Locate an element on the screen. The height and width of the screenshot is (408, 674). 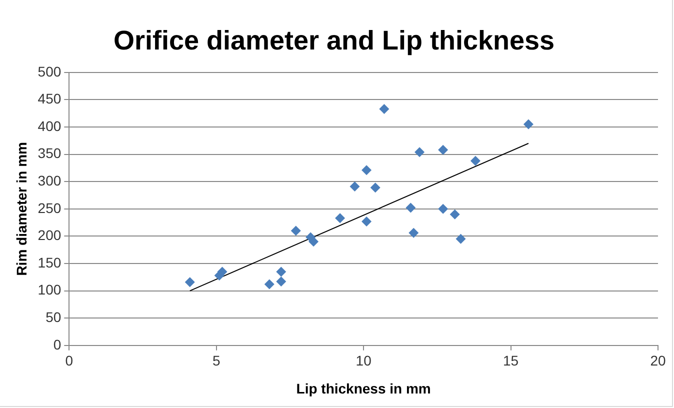
x-tick-label: 20 is located at coordinates (658, 360).